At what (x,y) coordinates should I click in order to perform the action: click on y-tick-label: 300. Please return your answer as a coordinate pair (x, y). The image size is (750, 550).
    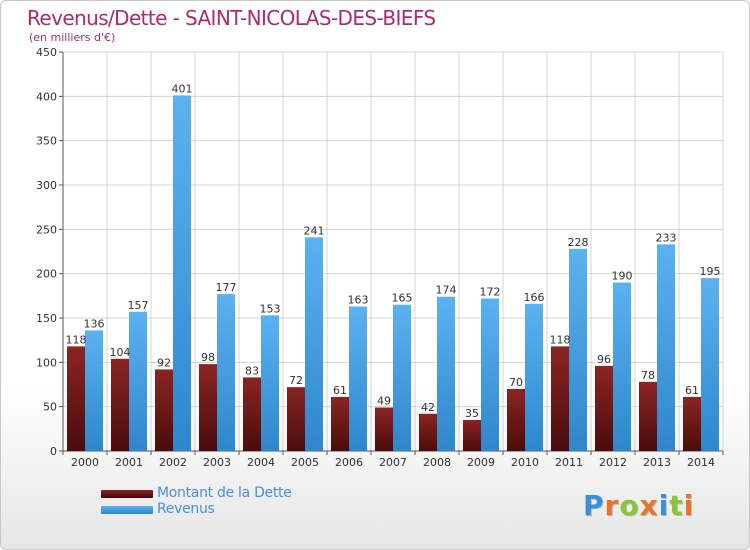
    Looking at the image, I should click on (46, 185).